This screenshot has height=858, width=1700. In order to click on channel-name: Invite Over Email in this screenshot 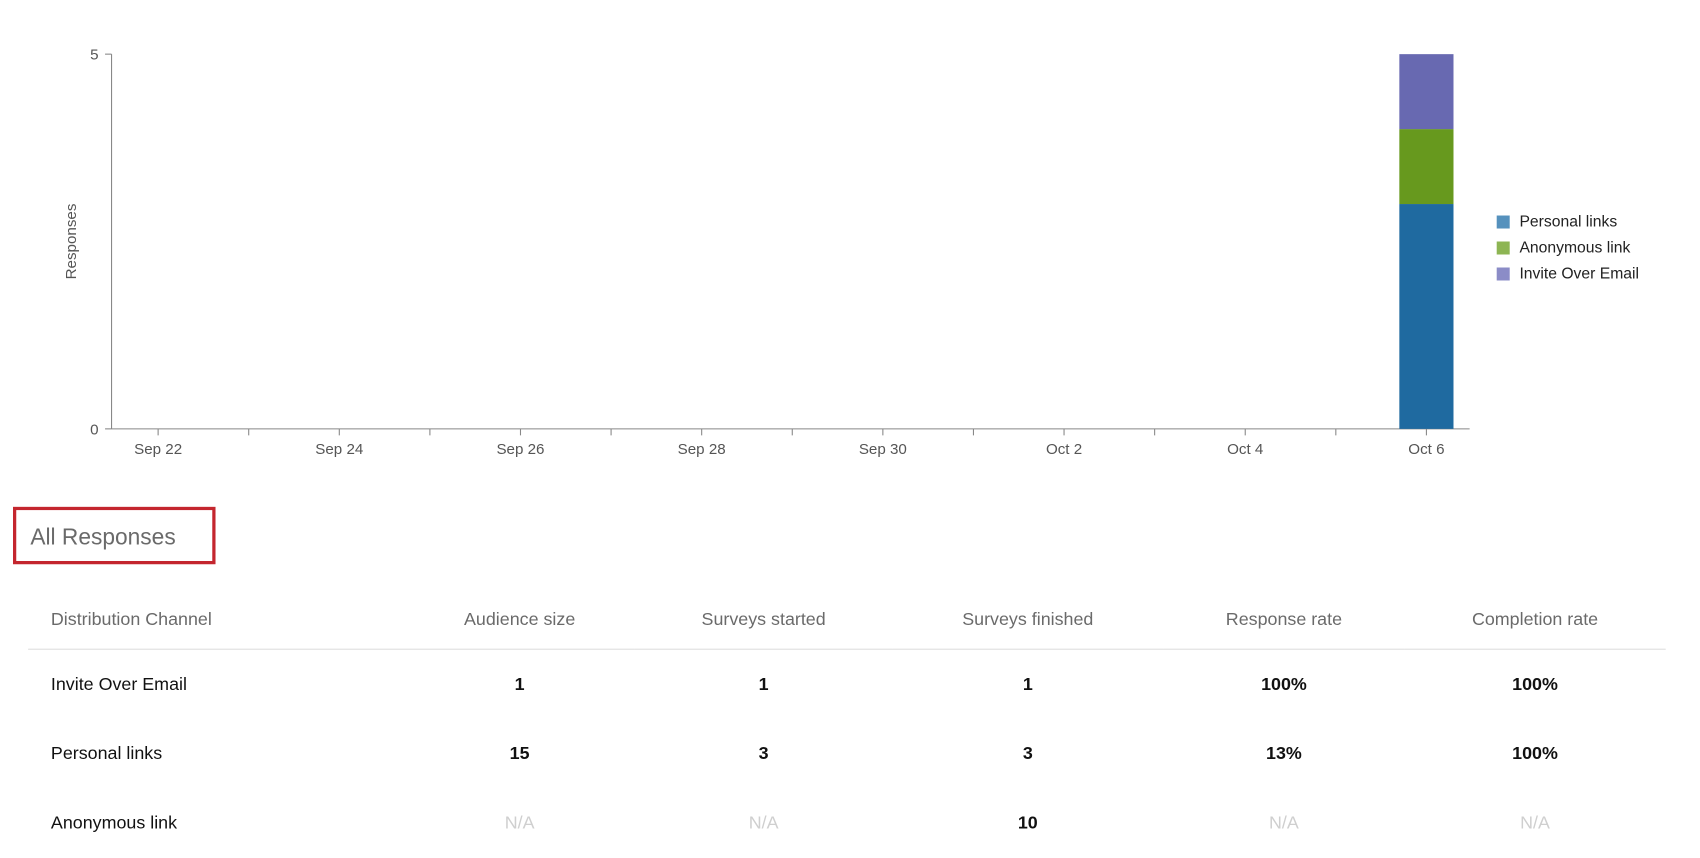, I will do `click(118, 684)`.